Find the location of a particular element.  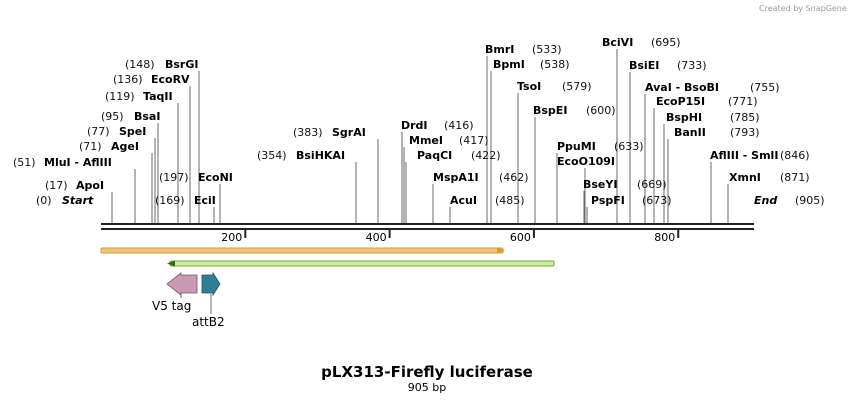

site-position: (846) is located at coordinates (795, 155).